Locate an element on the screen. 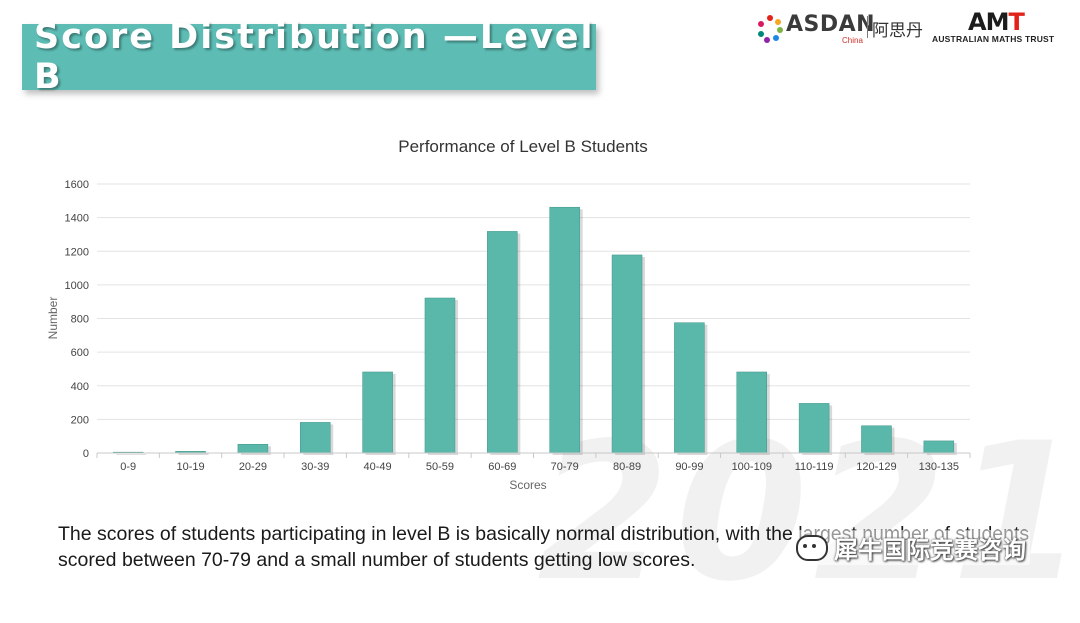  asdan-flower-icon is located at coordinates (770, 29).